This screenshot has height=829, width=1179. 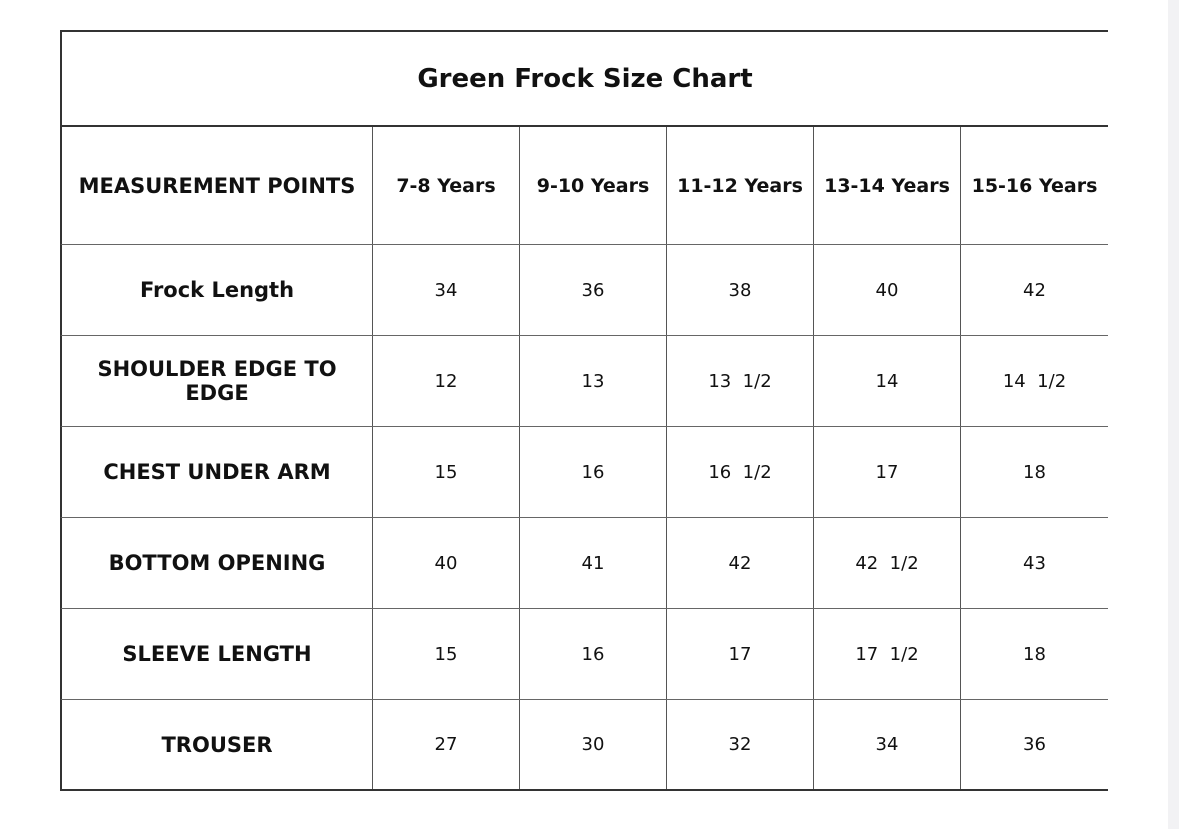 What do you see at coordinates (593, 185) in the screenshot?
I see `header-cell: 9-10 Years` at bounding box center [593, 185].